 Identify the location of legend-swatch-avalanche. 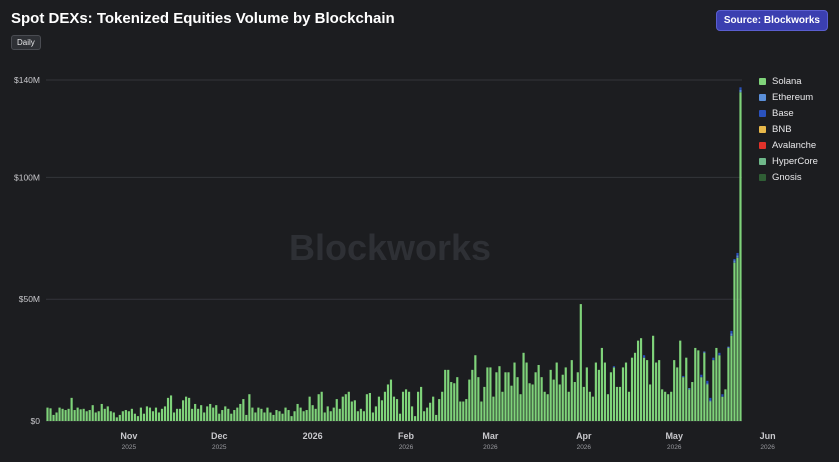
(762, 145).